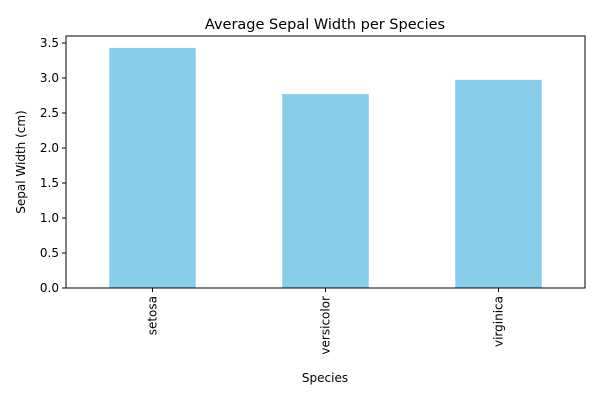  What do you see at coordinates (325, 191) in the screenshot?
I see `bar-versicolor` at bounding box center [325, 191].